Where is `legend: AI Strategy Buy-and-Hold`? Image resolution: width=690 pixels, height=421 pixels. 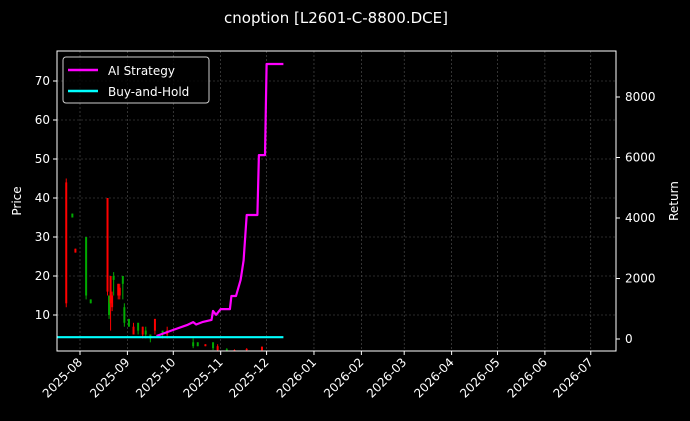 legend: AI Strategy Buy-and-Hold is located at coordinates (136, 80).